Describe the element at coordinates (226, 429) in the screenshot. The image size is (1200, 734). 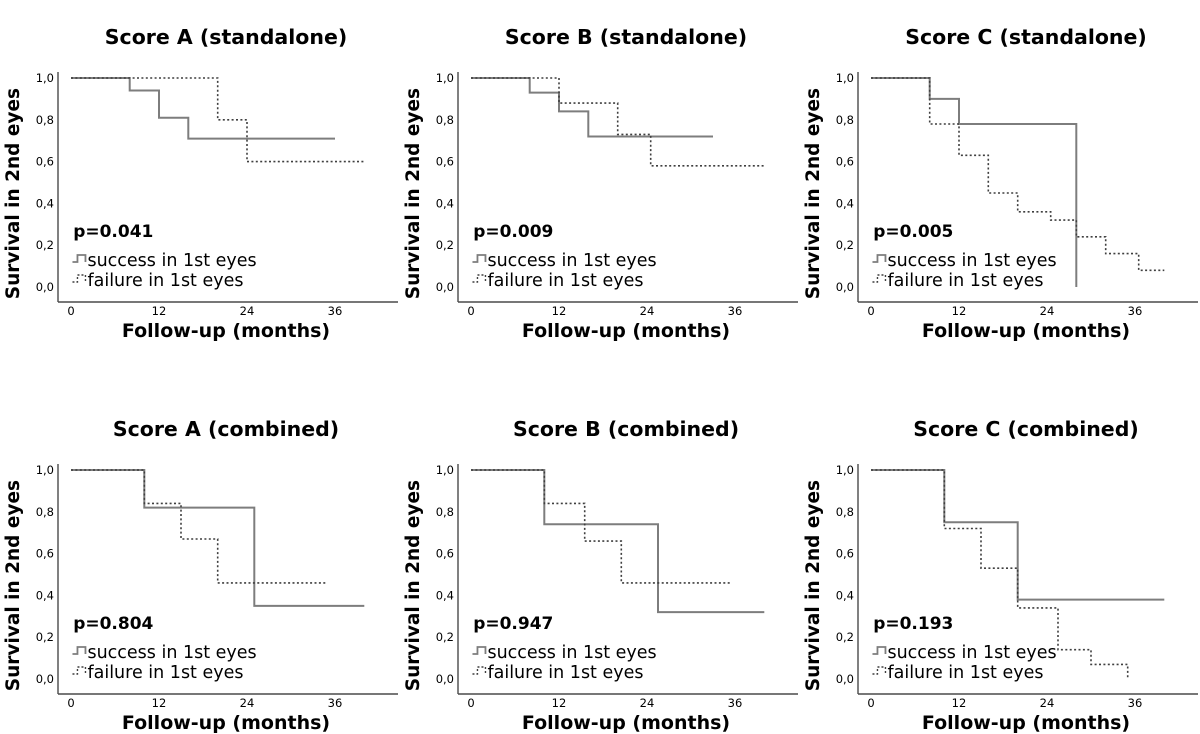
I see `chart-title: Score A (combined)` at that location.